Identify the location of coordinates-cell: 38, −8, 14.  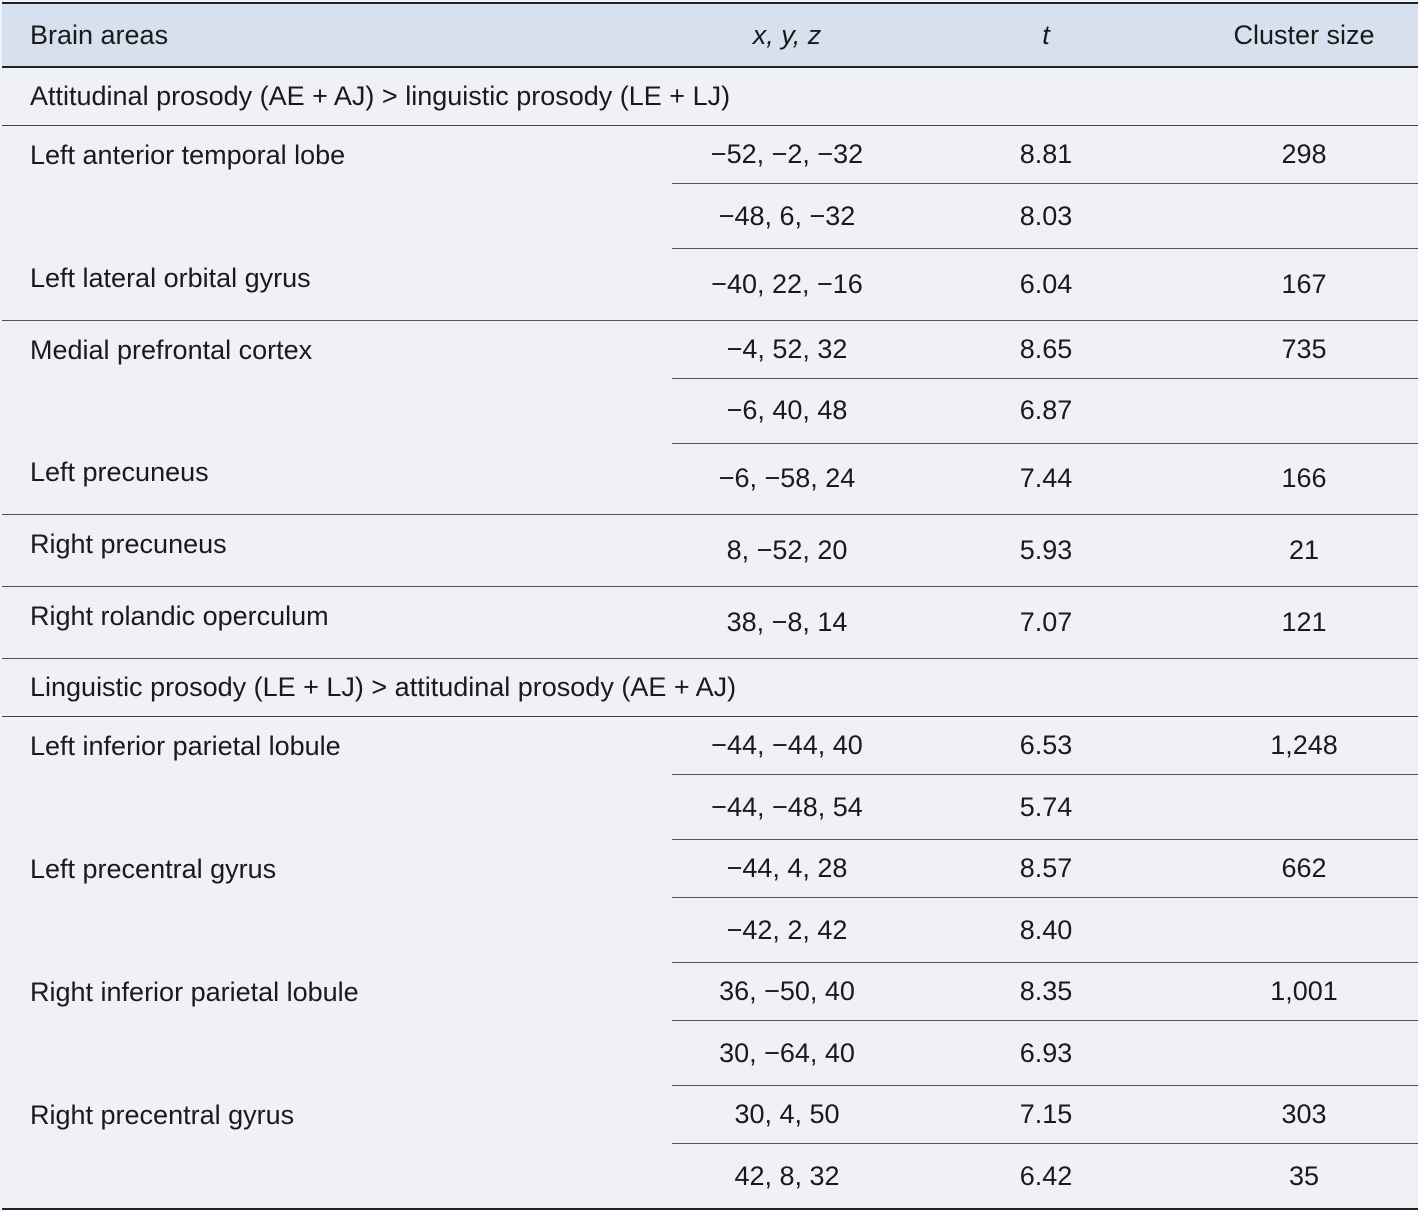
(787, 622).